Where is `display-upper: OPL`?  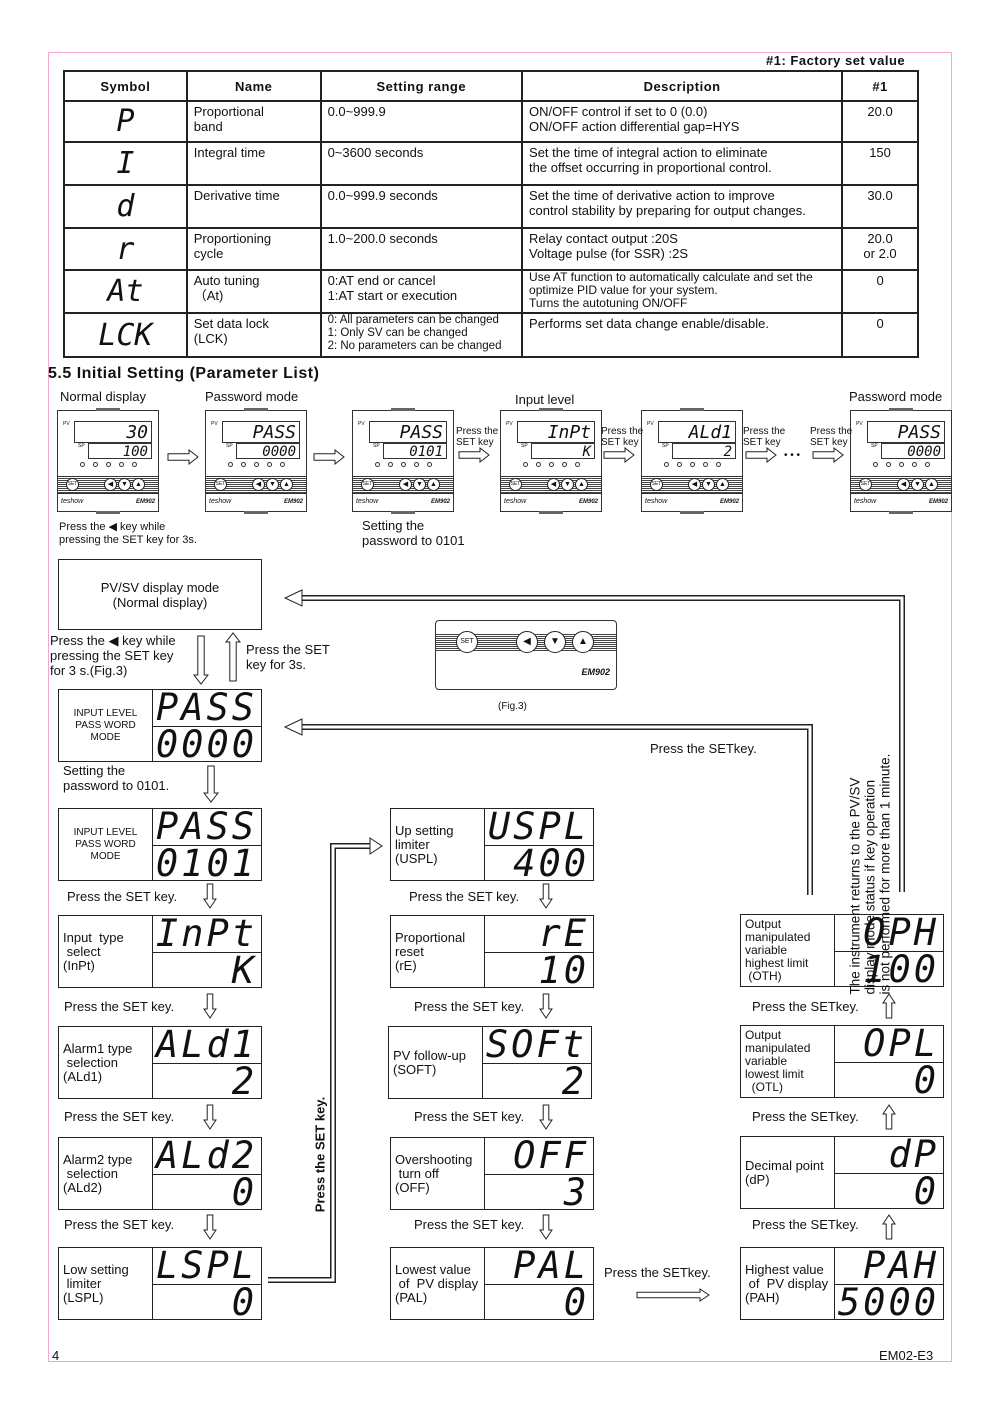 display-upper: OPL is located at coordinates (901, 1044).